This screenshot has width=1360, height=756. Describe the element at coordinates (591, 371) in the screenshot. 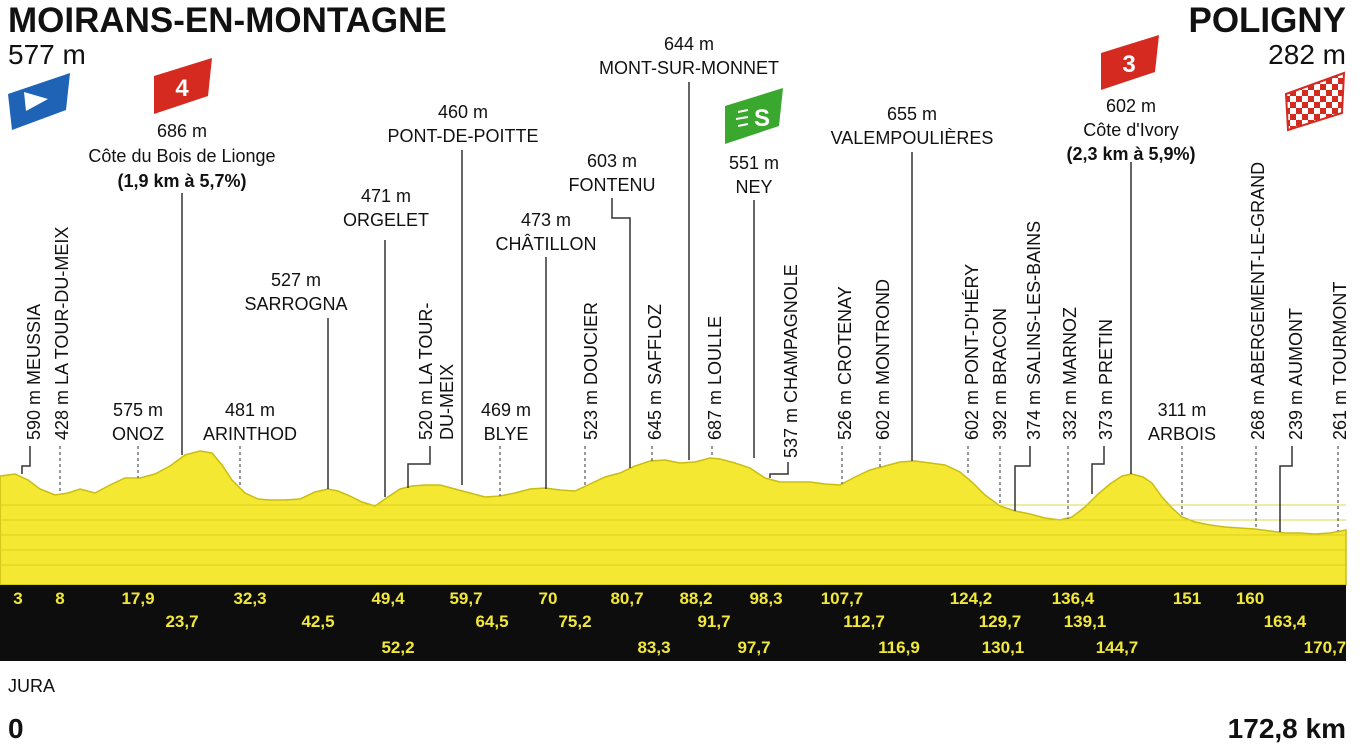

I see `vertical-place-label: 523 m DOUCIER` at that location.